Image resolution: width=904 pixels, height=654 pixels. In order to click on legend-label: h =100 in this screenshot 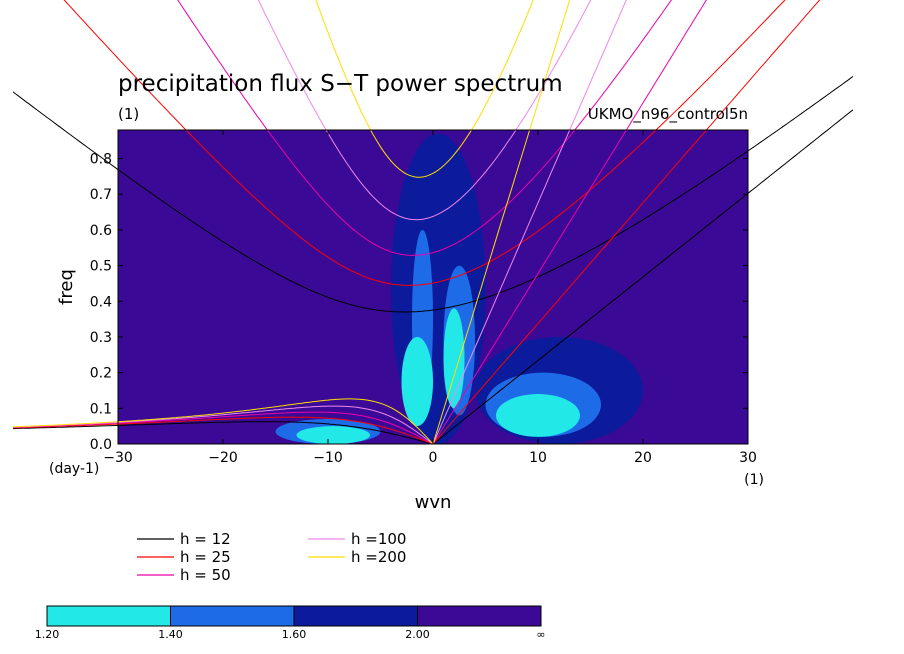, I will do `click(378, 539)`.